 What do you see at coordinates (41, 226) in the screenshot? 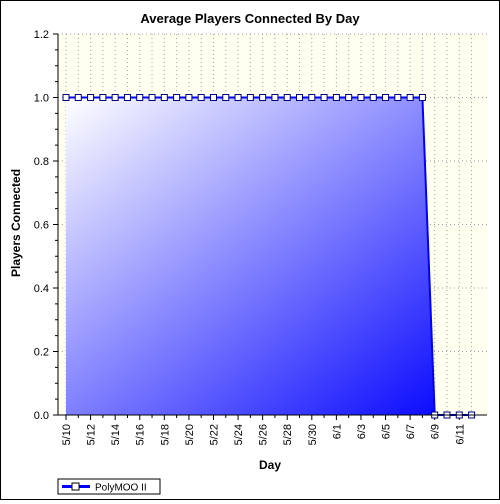
I see `y-tick-label: 0.6` at bounding box center [41, 226].